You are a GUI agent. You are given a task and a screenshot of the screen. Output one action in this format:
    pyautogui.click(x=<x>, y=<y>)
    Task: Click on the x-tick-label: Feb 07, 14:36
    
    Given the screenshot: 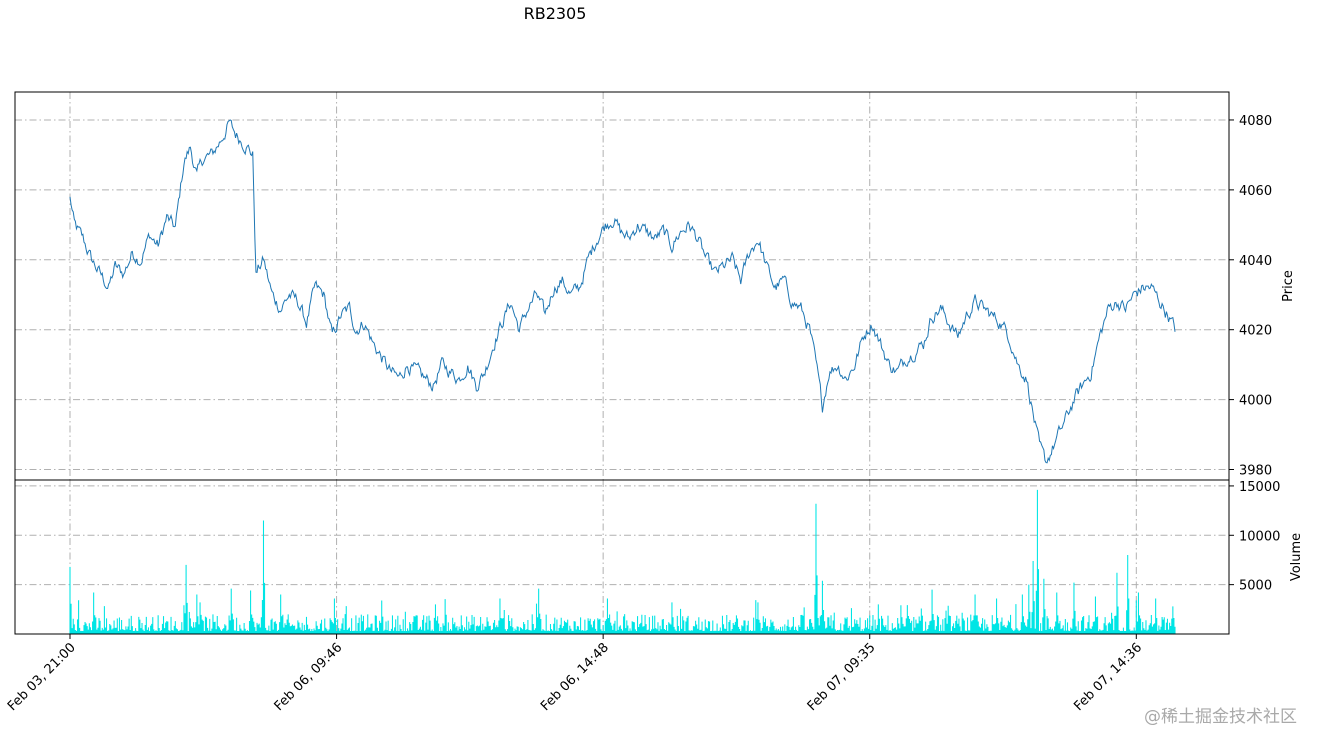 What is the action you would take?
    pyautogui.click(x=1108, y=677)
    